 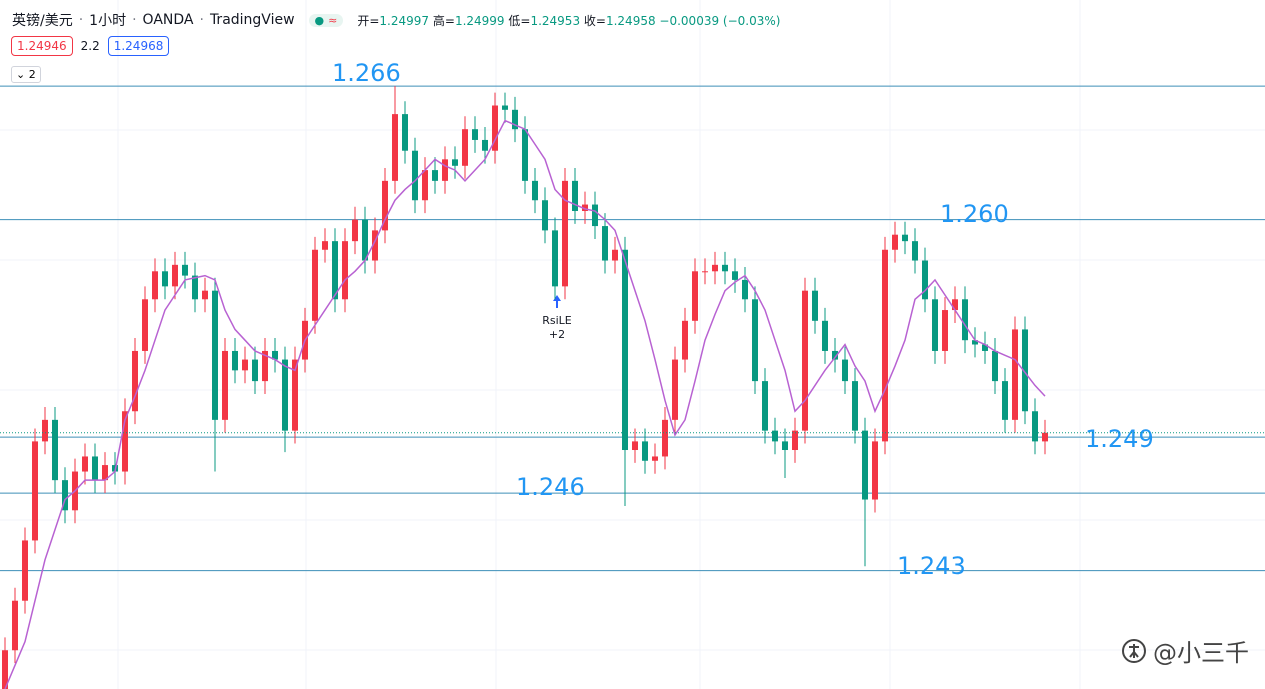 What do you see at coordinates (720, 20) in the screenshot?
I see `change: −0.00039 (−0.03%)` at bounding box center [720, 20].